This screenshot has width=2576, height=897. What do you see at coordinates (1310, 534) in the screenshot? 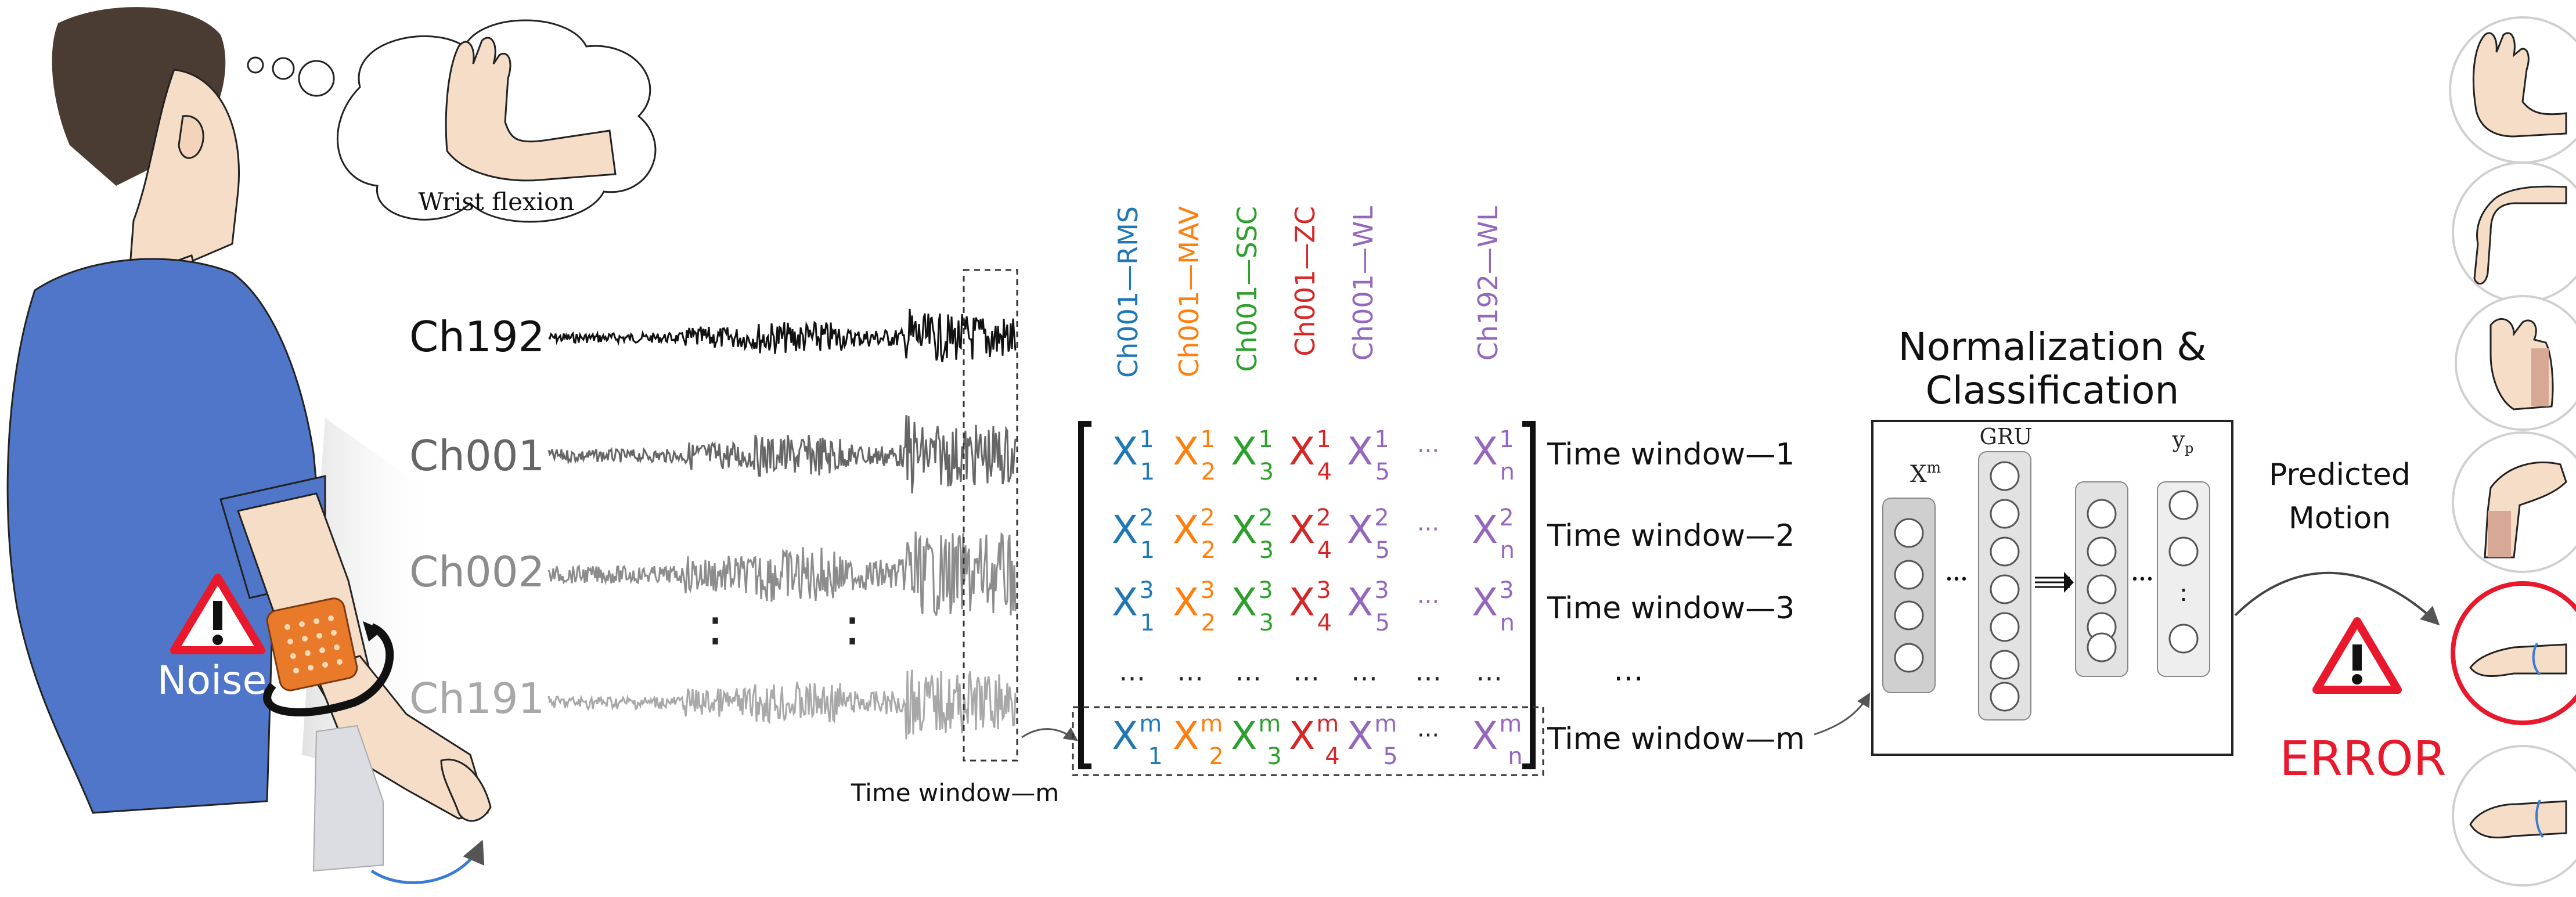
I see `matrix-cell: X2 4` at bounding box center [1310, 534].